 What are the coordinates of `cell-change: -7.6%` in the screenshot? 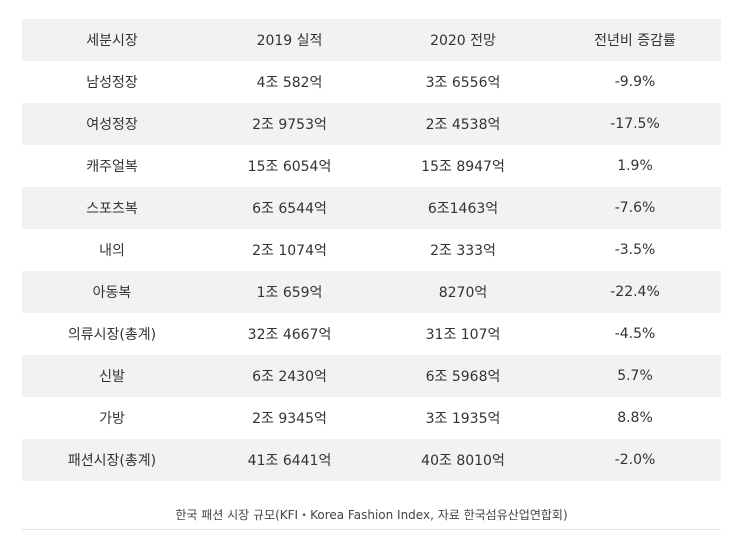 It's located at (635, 208).